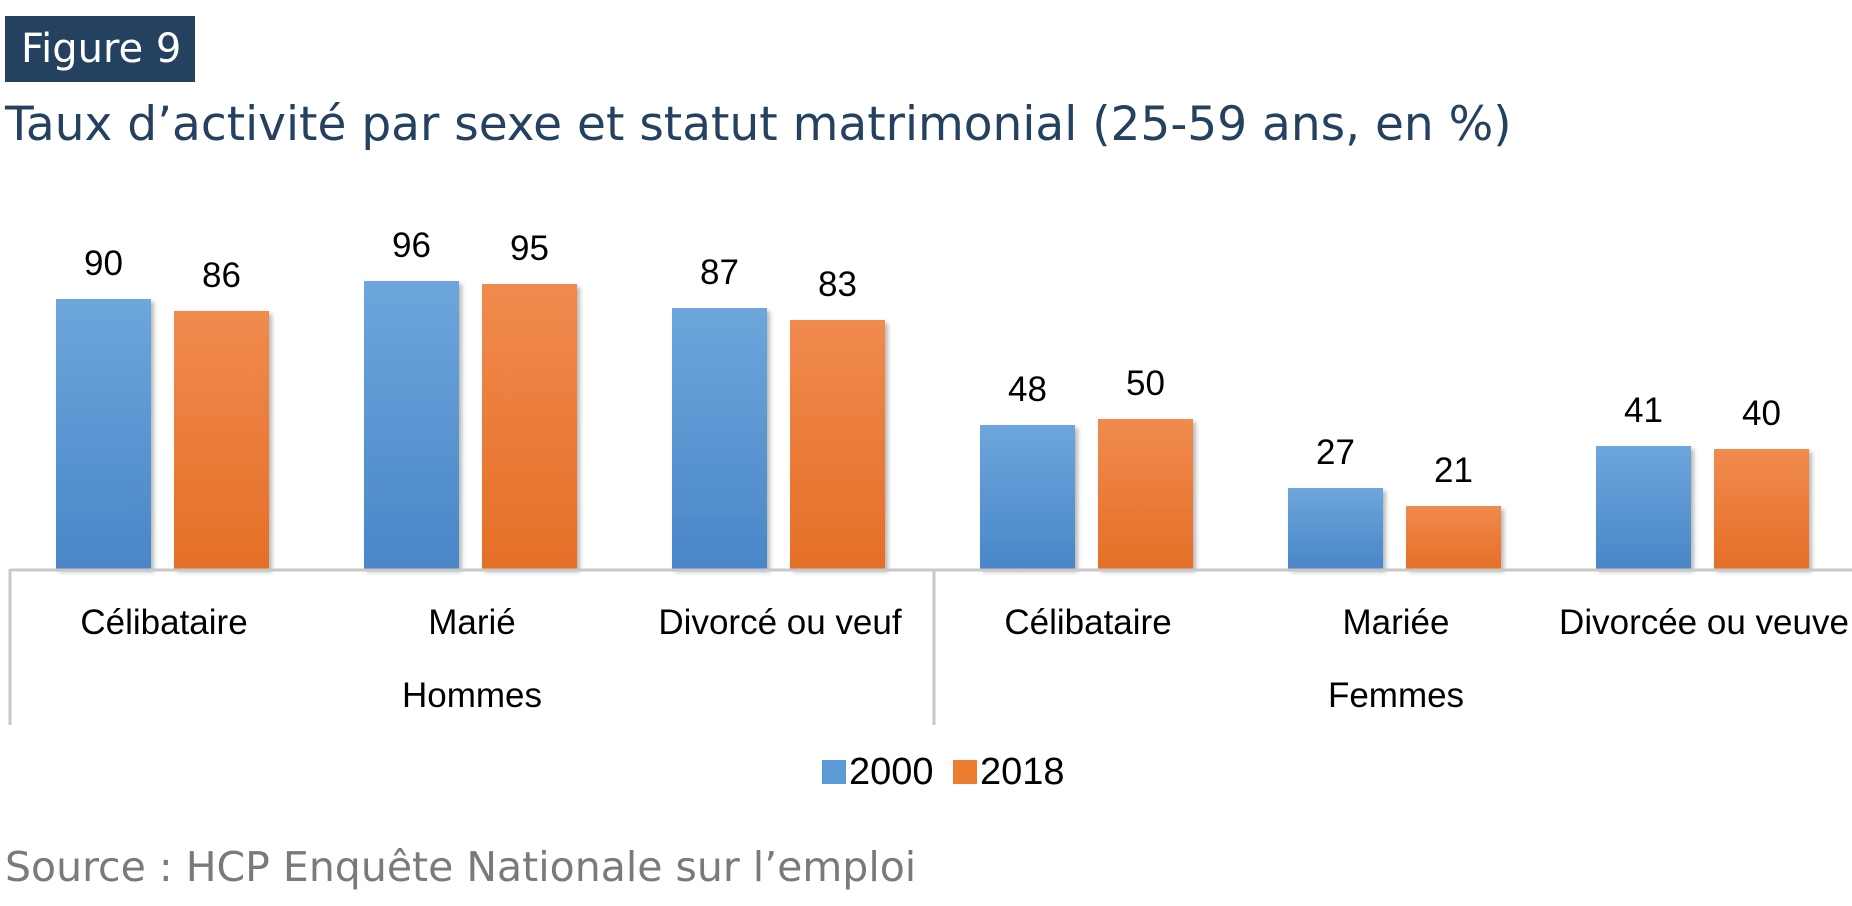 This screenshot has width=1852, height=906. I want to click on value-label-2018-1: 86, so click(221, 275).